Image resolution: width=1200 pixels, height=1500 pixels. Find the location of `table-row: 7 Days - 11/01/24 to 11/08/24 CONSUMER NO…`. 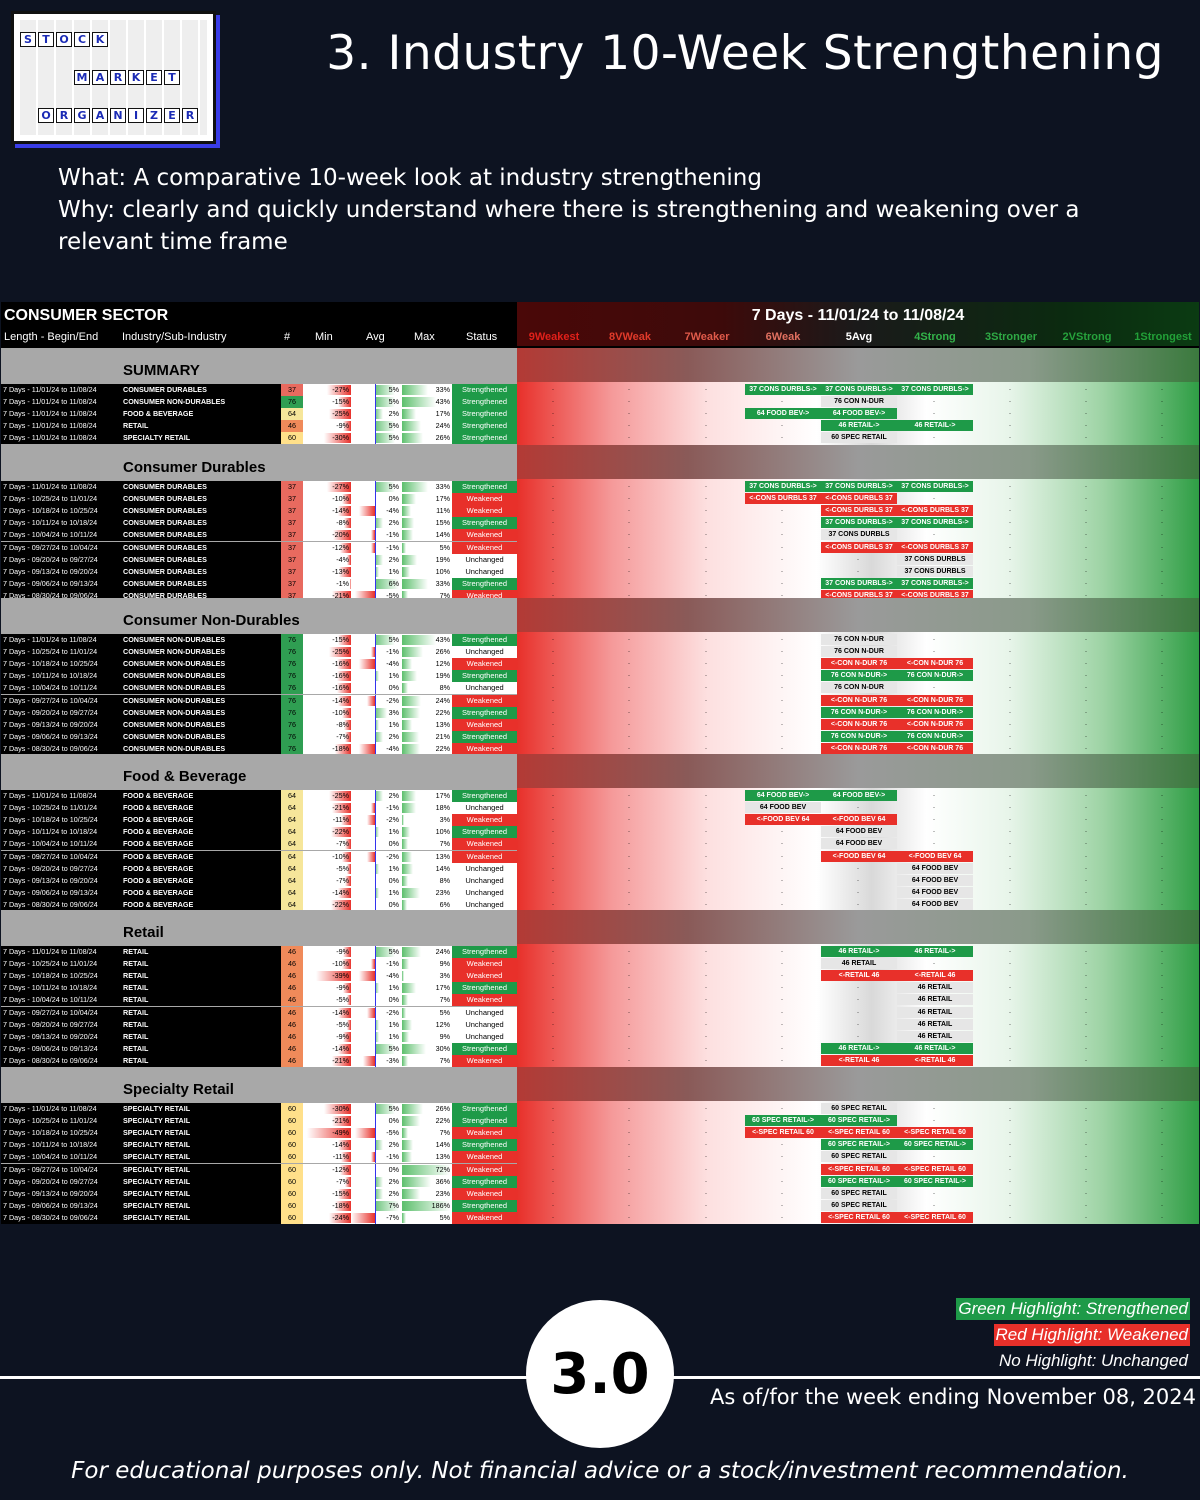

table-row: 7 Days - 11/01/24 to 11/08/24 CONSUMER NO… is located at coordinates (600, 639).